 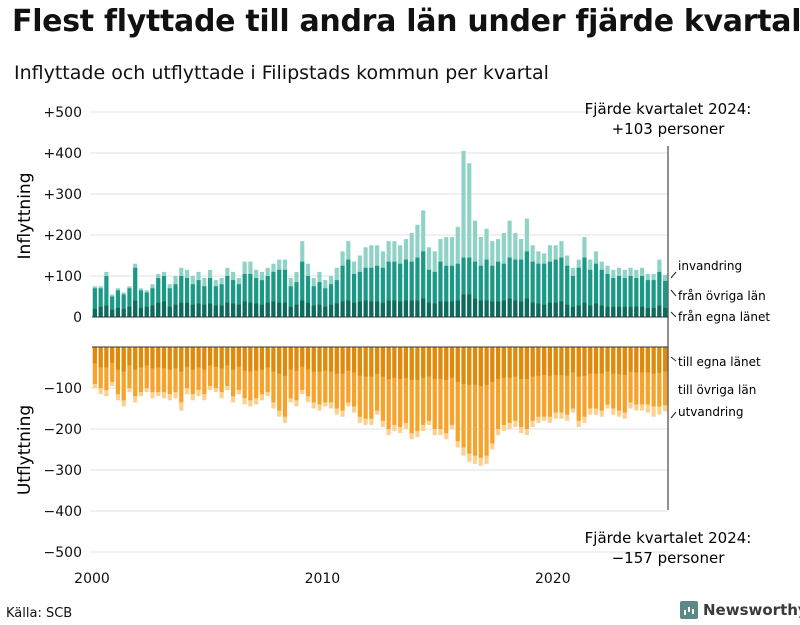 I want to click on legend-fran-ovriga-lan: från övriga län, so click(x=722, y=296).